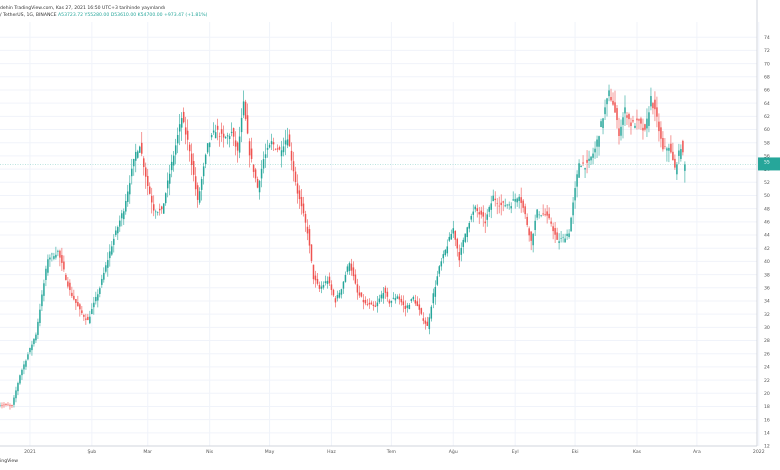  I want to click on x-tick-label: 2021, so click(30, 452).